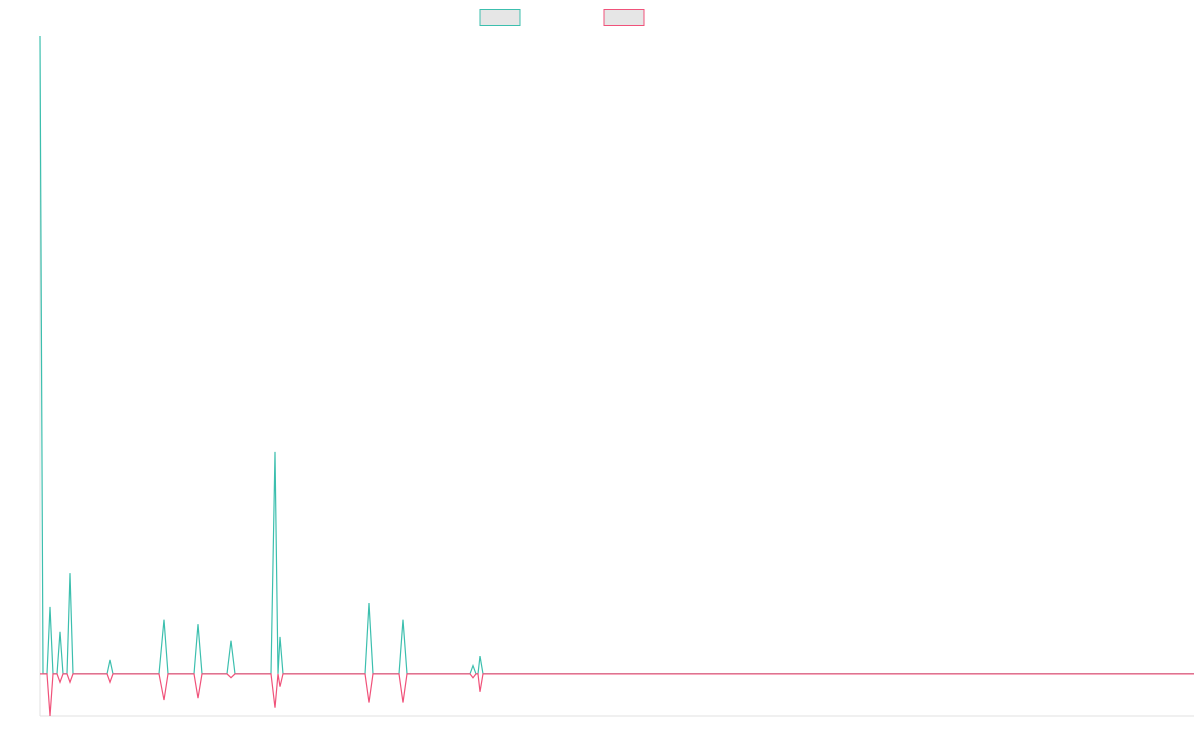 This screenshot has width=1200, height=750. I want to click on series-line, so click(617, 695).